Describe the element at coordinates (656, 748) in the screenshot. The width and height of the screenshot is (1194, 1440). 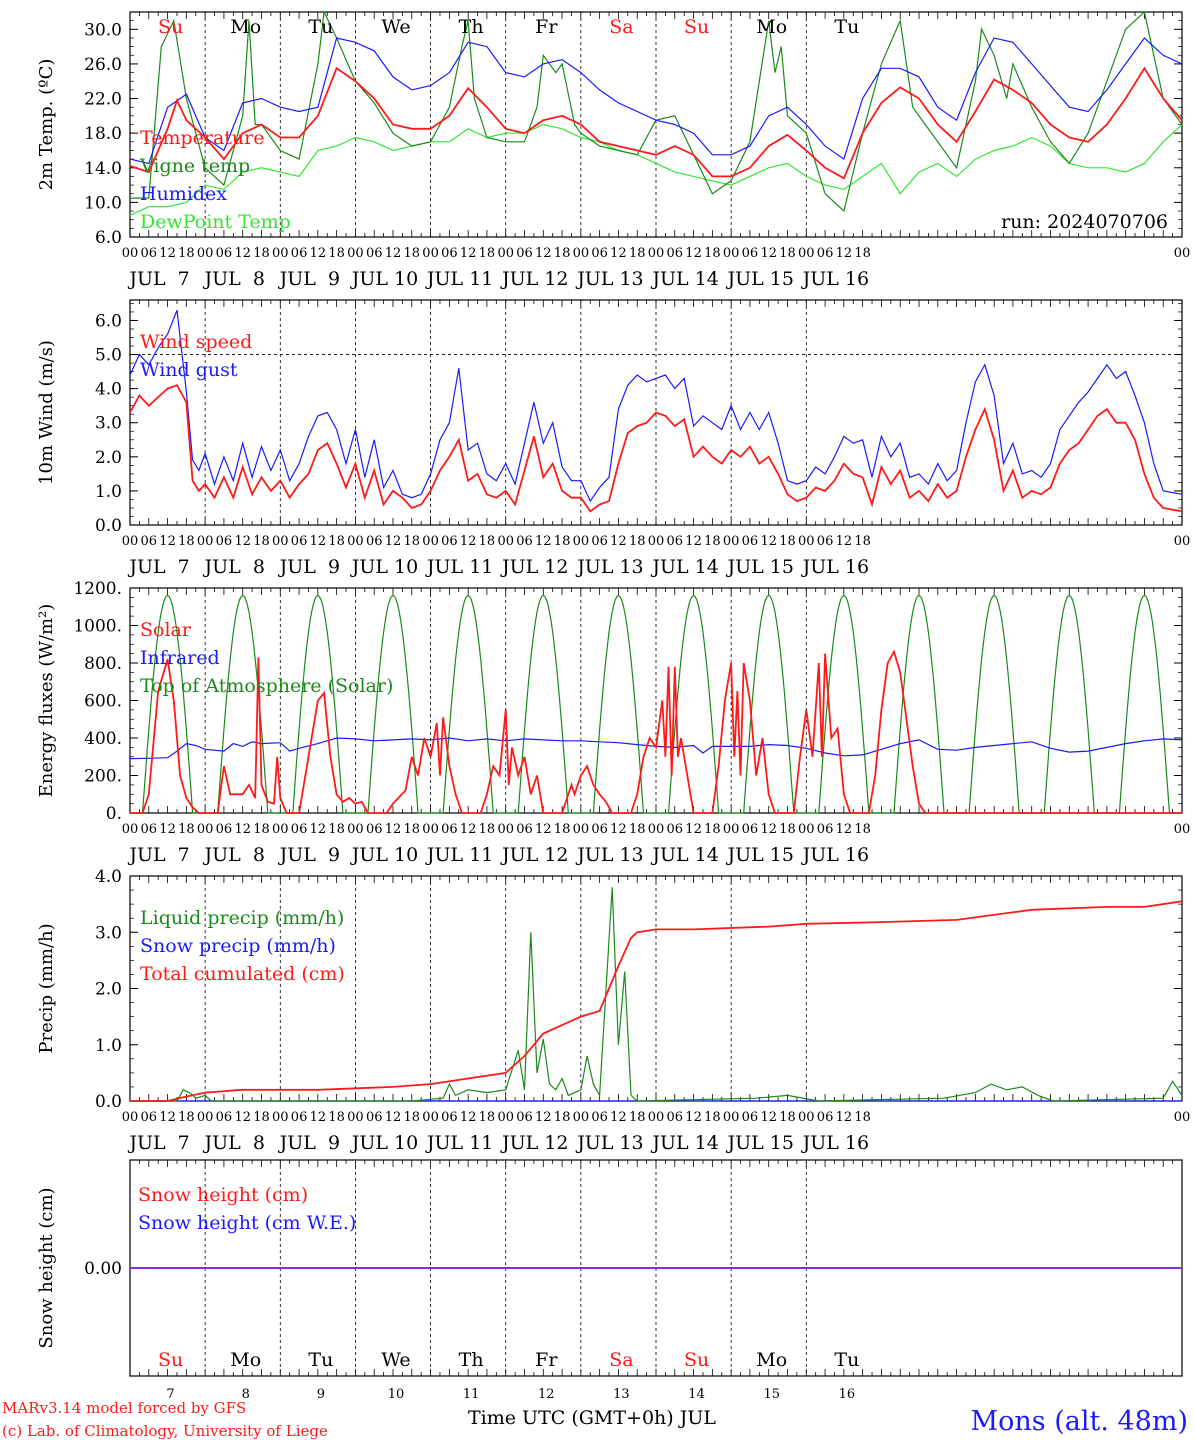
I see `series-infrared` at that location.